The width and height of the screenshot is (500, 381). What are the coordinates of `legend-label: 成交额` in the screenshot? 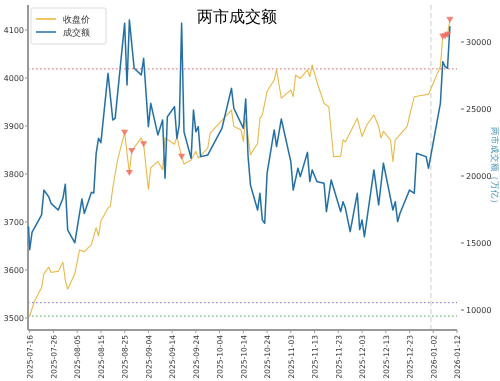 It's located at (76, 33).